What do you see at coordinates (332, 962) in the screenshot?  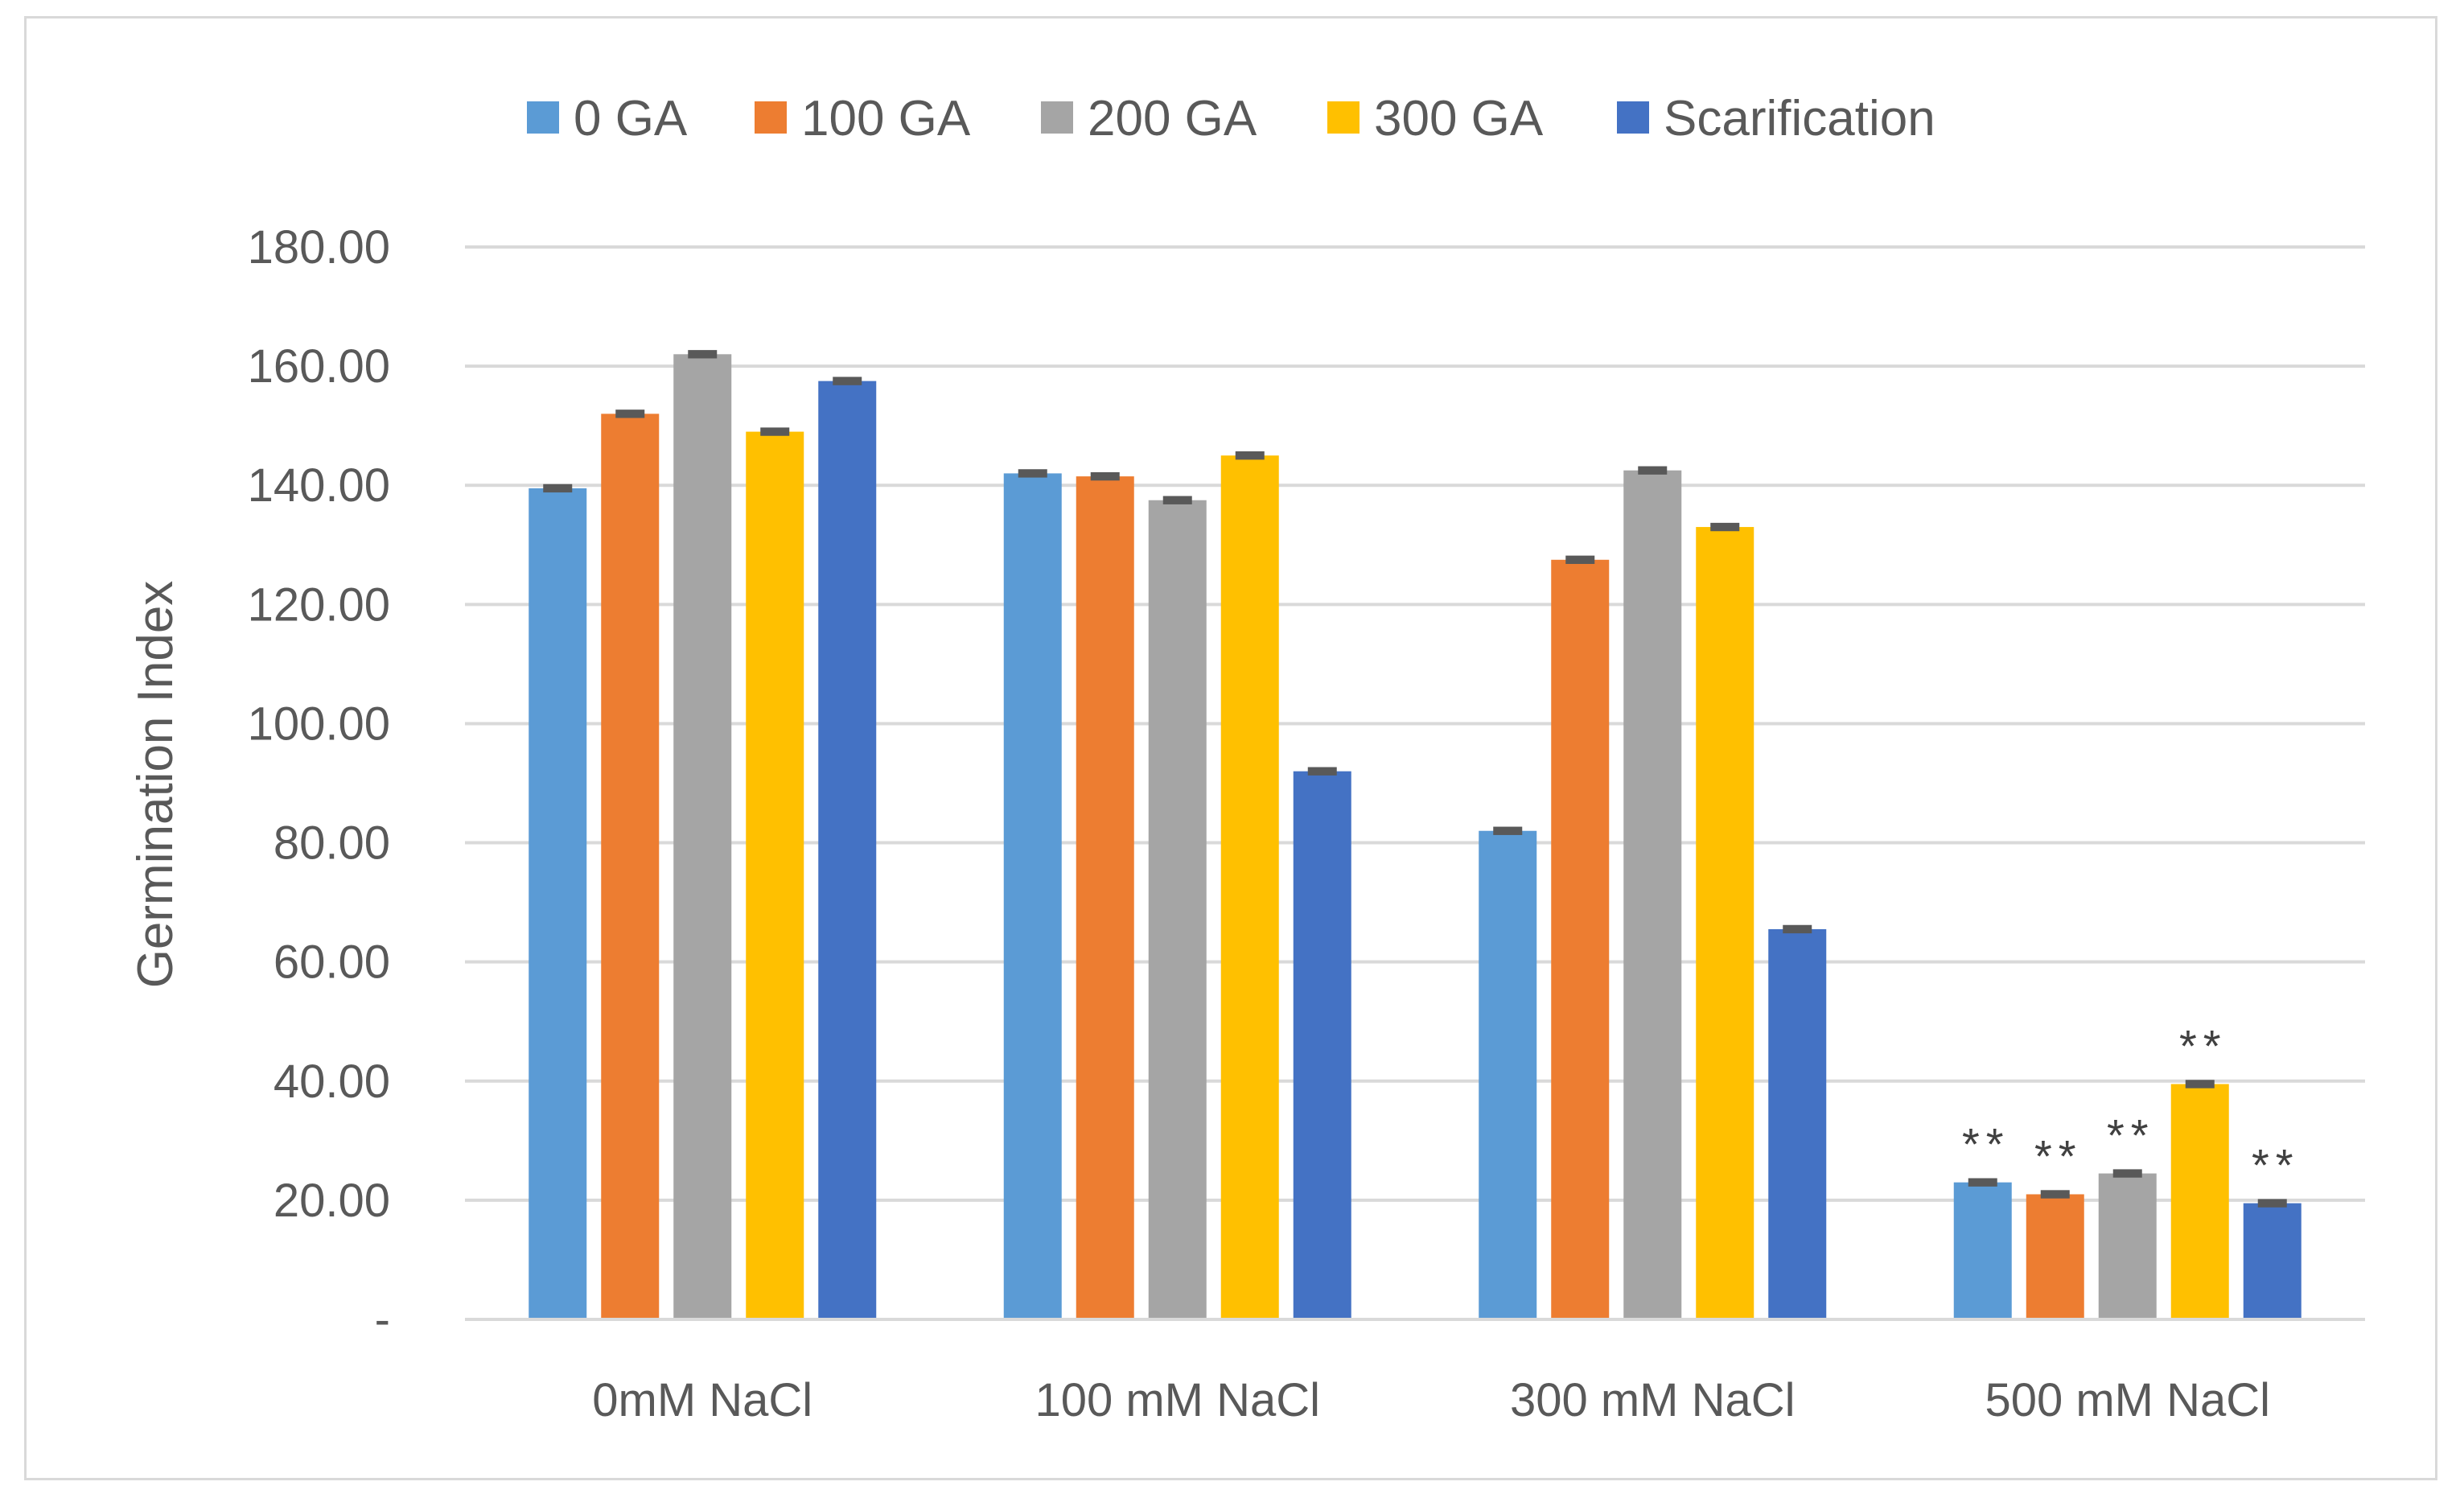 I see `y-tick-label: 60.00` at bounding box center [332, 962].